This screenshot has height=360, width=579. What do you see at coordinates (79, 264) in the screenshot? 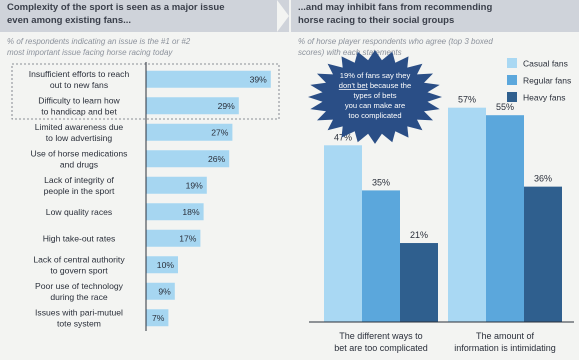
I see `category-label: Lack of central authority to govern sport` at bounding box center [79, 264].